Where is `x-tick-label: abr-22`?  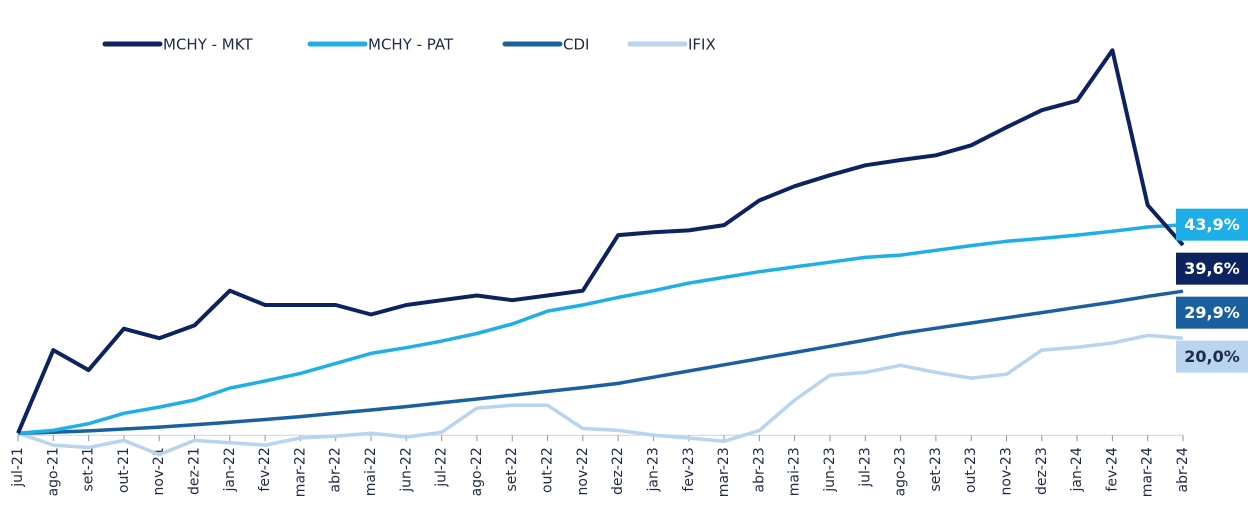 x-tick-label: abr-22 is located at coordinates (336, 469).